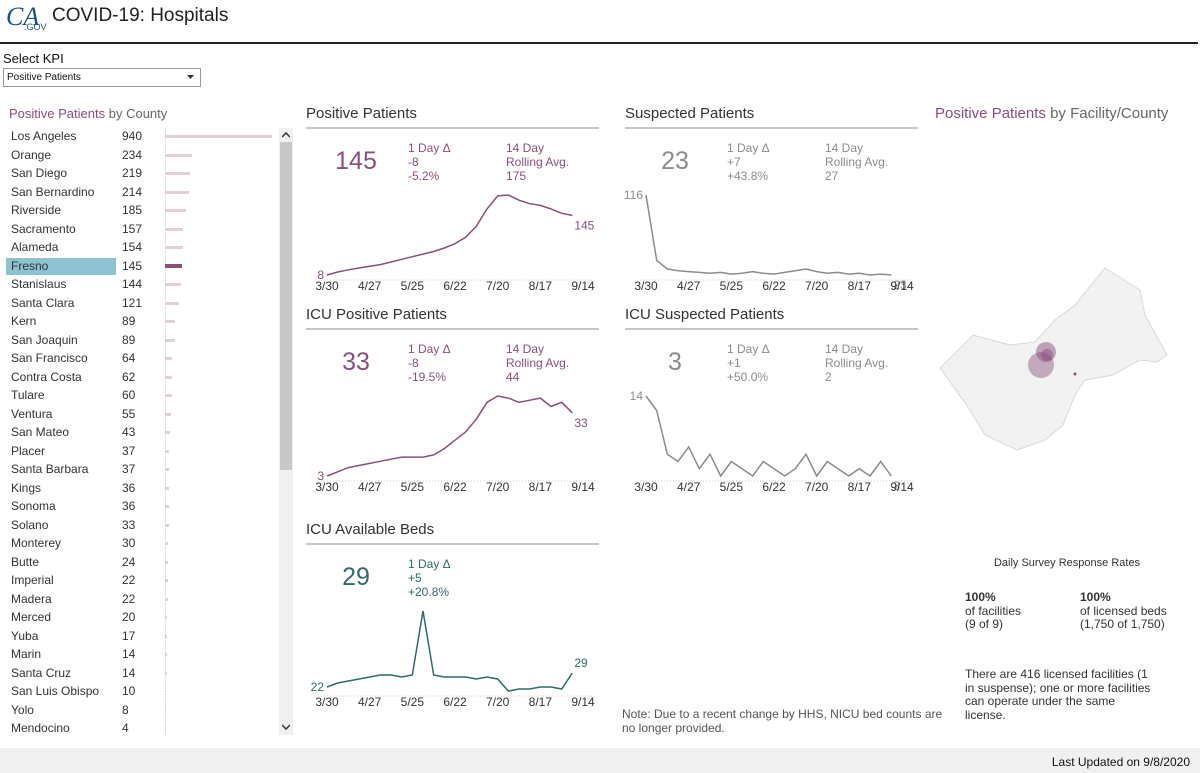  I want to click on county-row: San Mateo 43, so click(141, 432).